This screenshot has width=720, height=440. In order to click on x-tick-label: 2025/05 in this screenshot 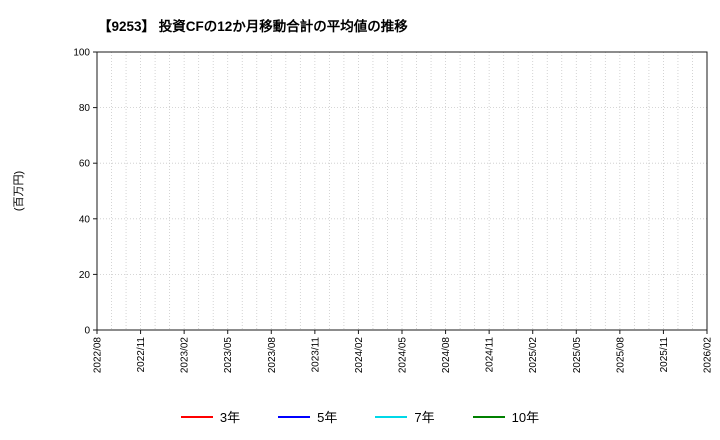, I will do `click(577, 355)`.